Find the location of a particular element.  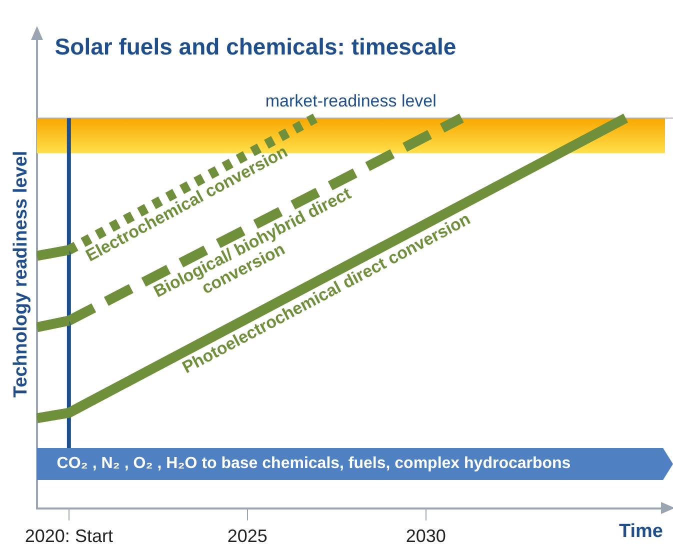

x-tick-label: 2020: Start is located at coordinates (68, 536).